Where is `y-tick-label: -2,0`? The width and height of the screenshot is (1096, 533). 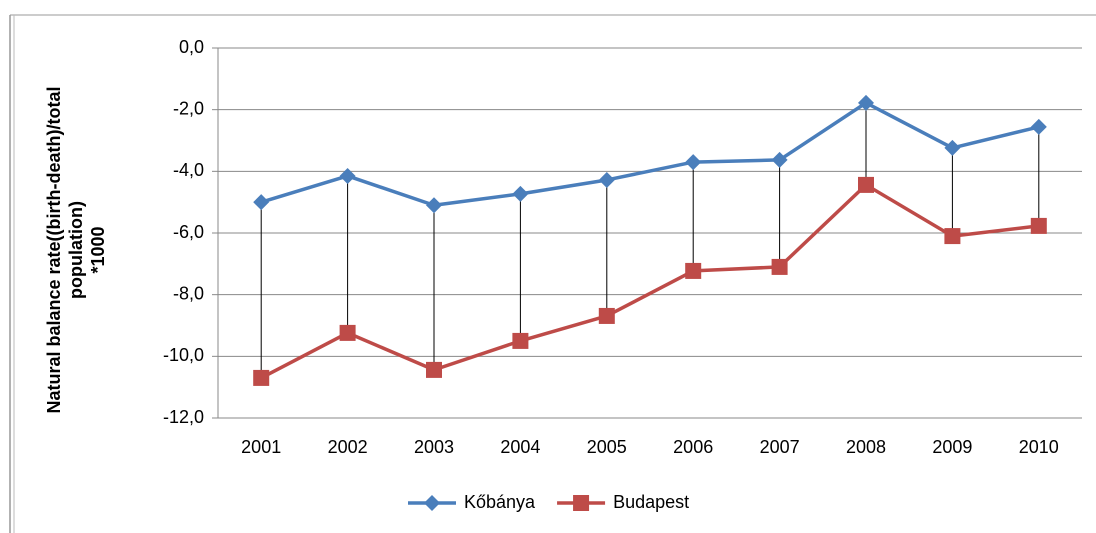 y-tick-label: -2,0 is located at coordinates (188, 108).